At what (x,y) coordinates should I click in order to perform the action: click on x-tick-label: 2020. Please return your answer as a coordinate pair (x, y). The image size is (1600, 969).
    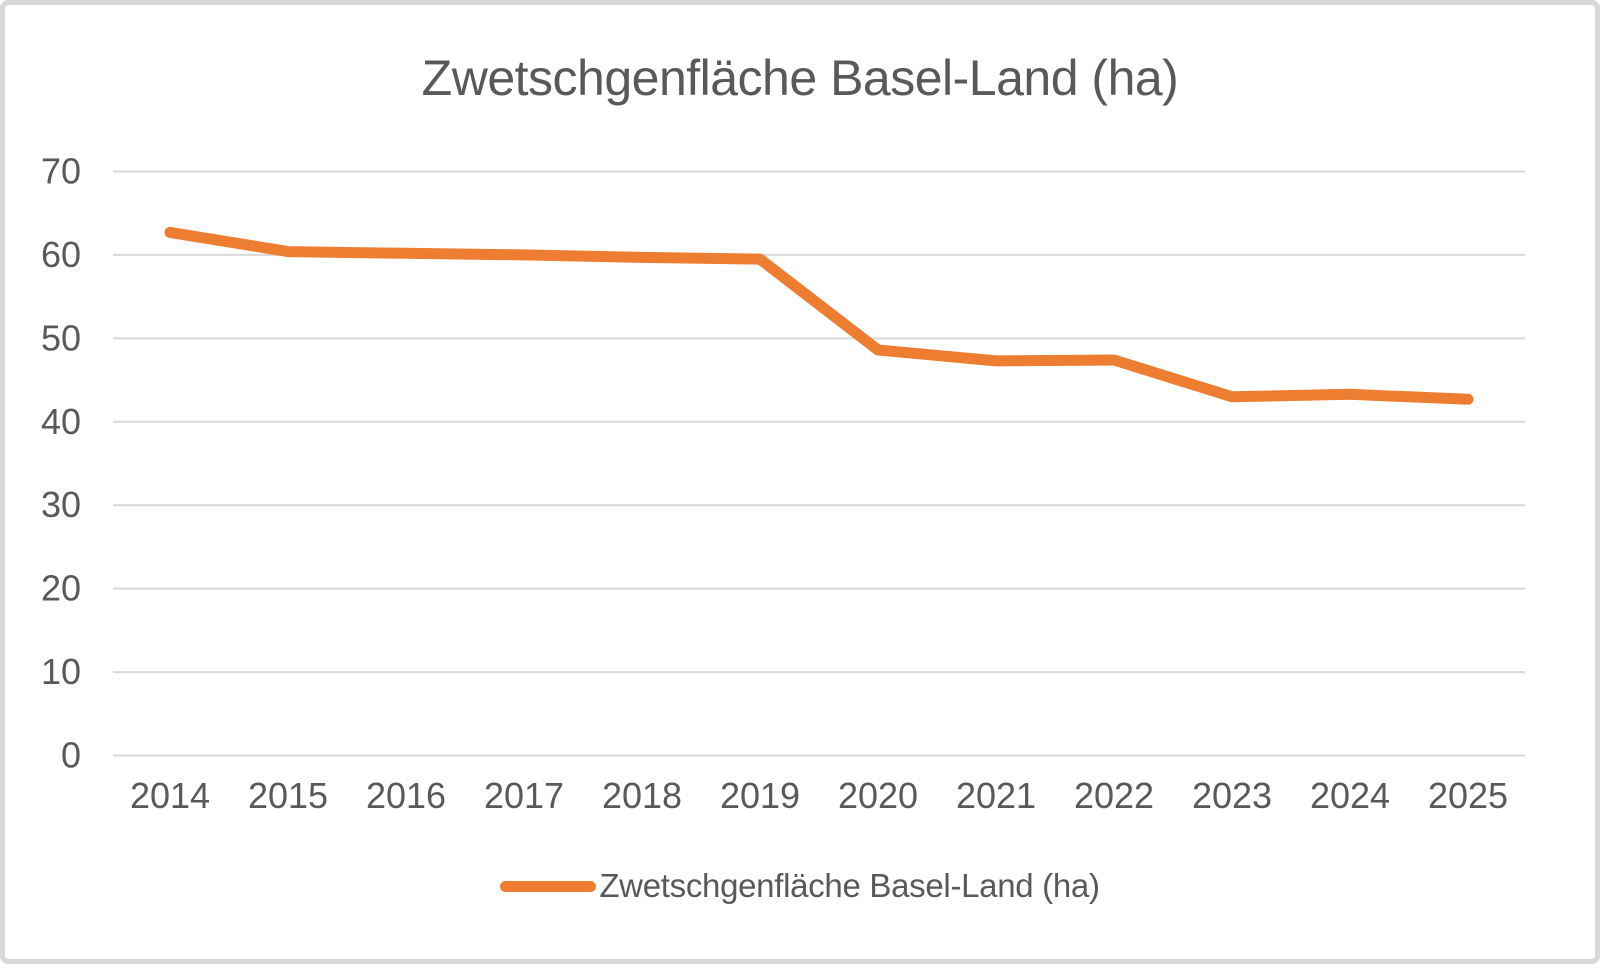
    Looking at the image, I should click on (878, 795).